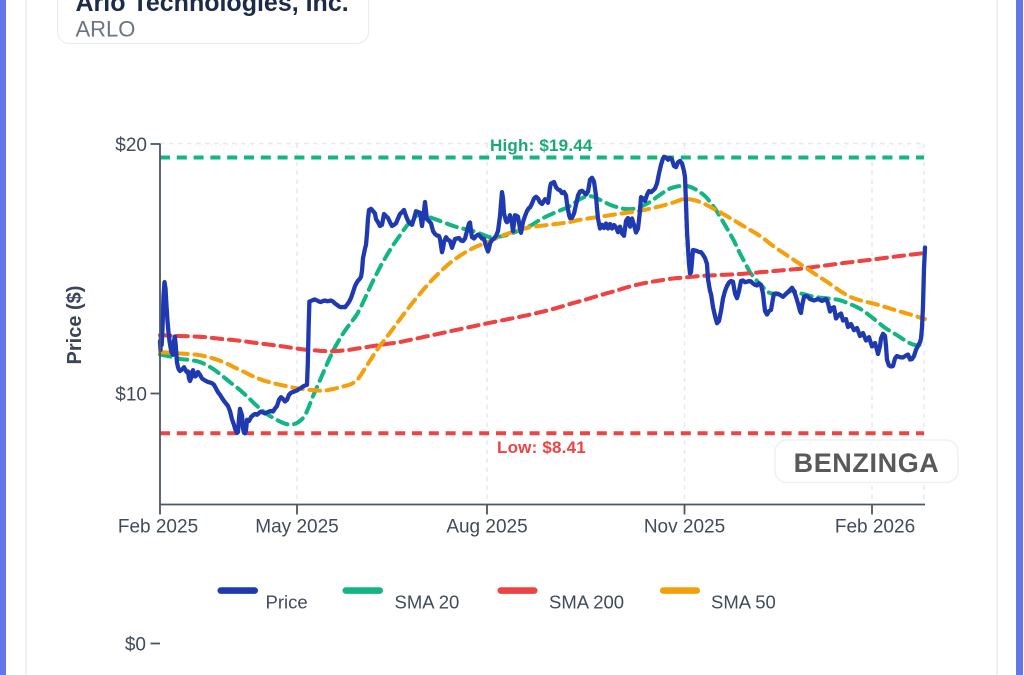 Image resolution: width=1024 pixels, height=675 pixels. I want to click on svg-text: $20, so click(131, 145).